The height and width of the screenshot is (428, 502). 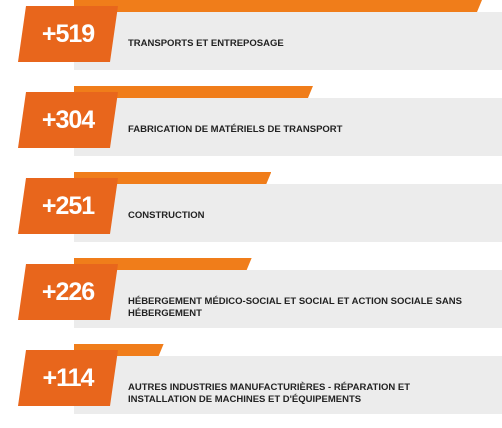 I want to click on value-label: +519, so click(x=68, y=33).